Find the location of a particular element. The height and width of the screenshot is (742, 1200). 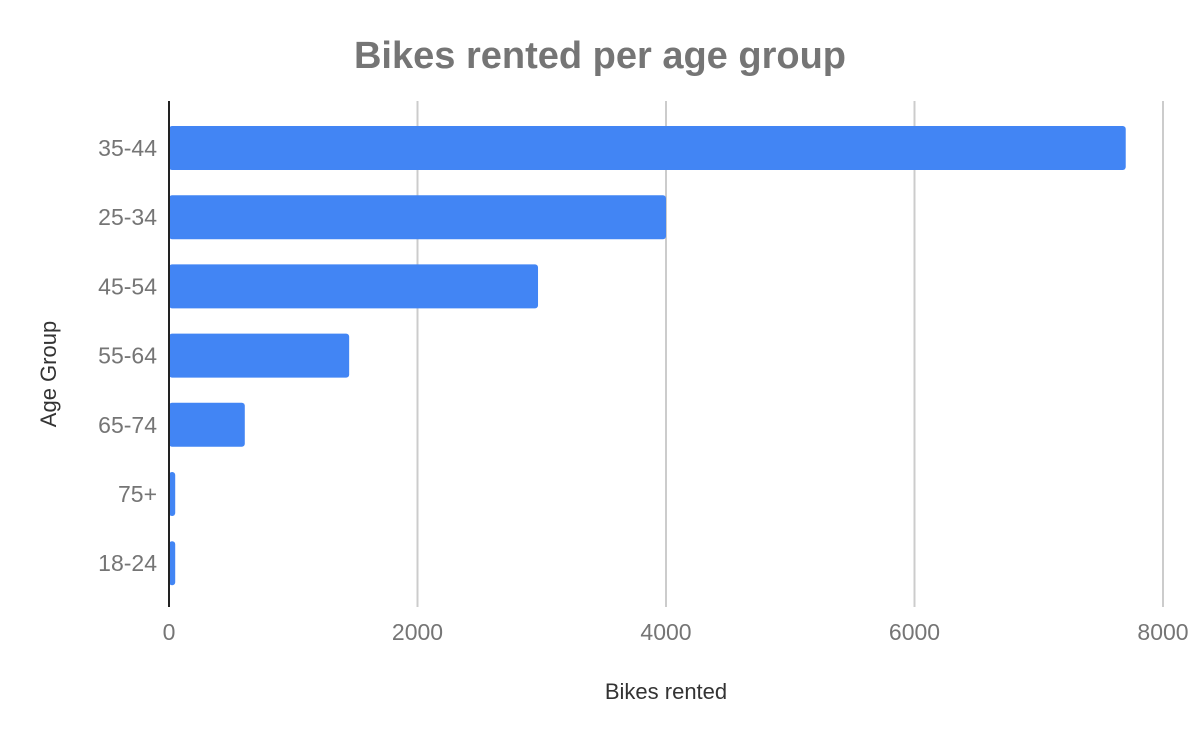

y-tick-label: 35-44 is located at coordinates (127, 148).